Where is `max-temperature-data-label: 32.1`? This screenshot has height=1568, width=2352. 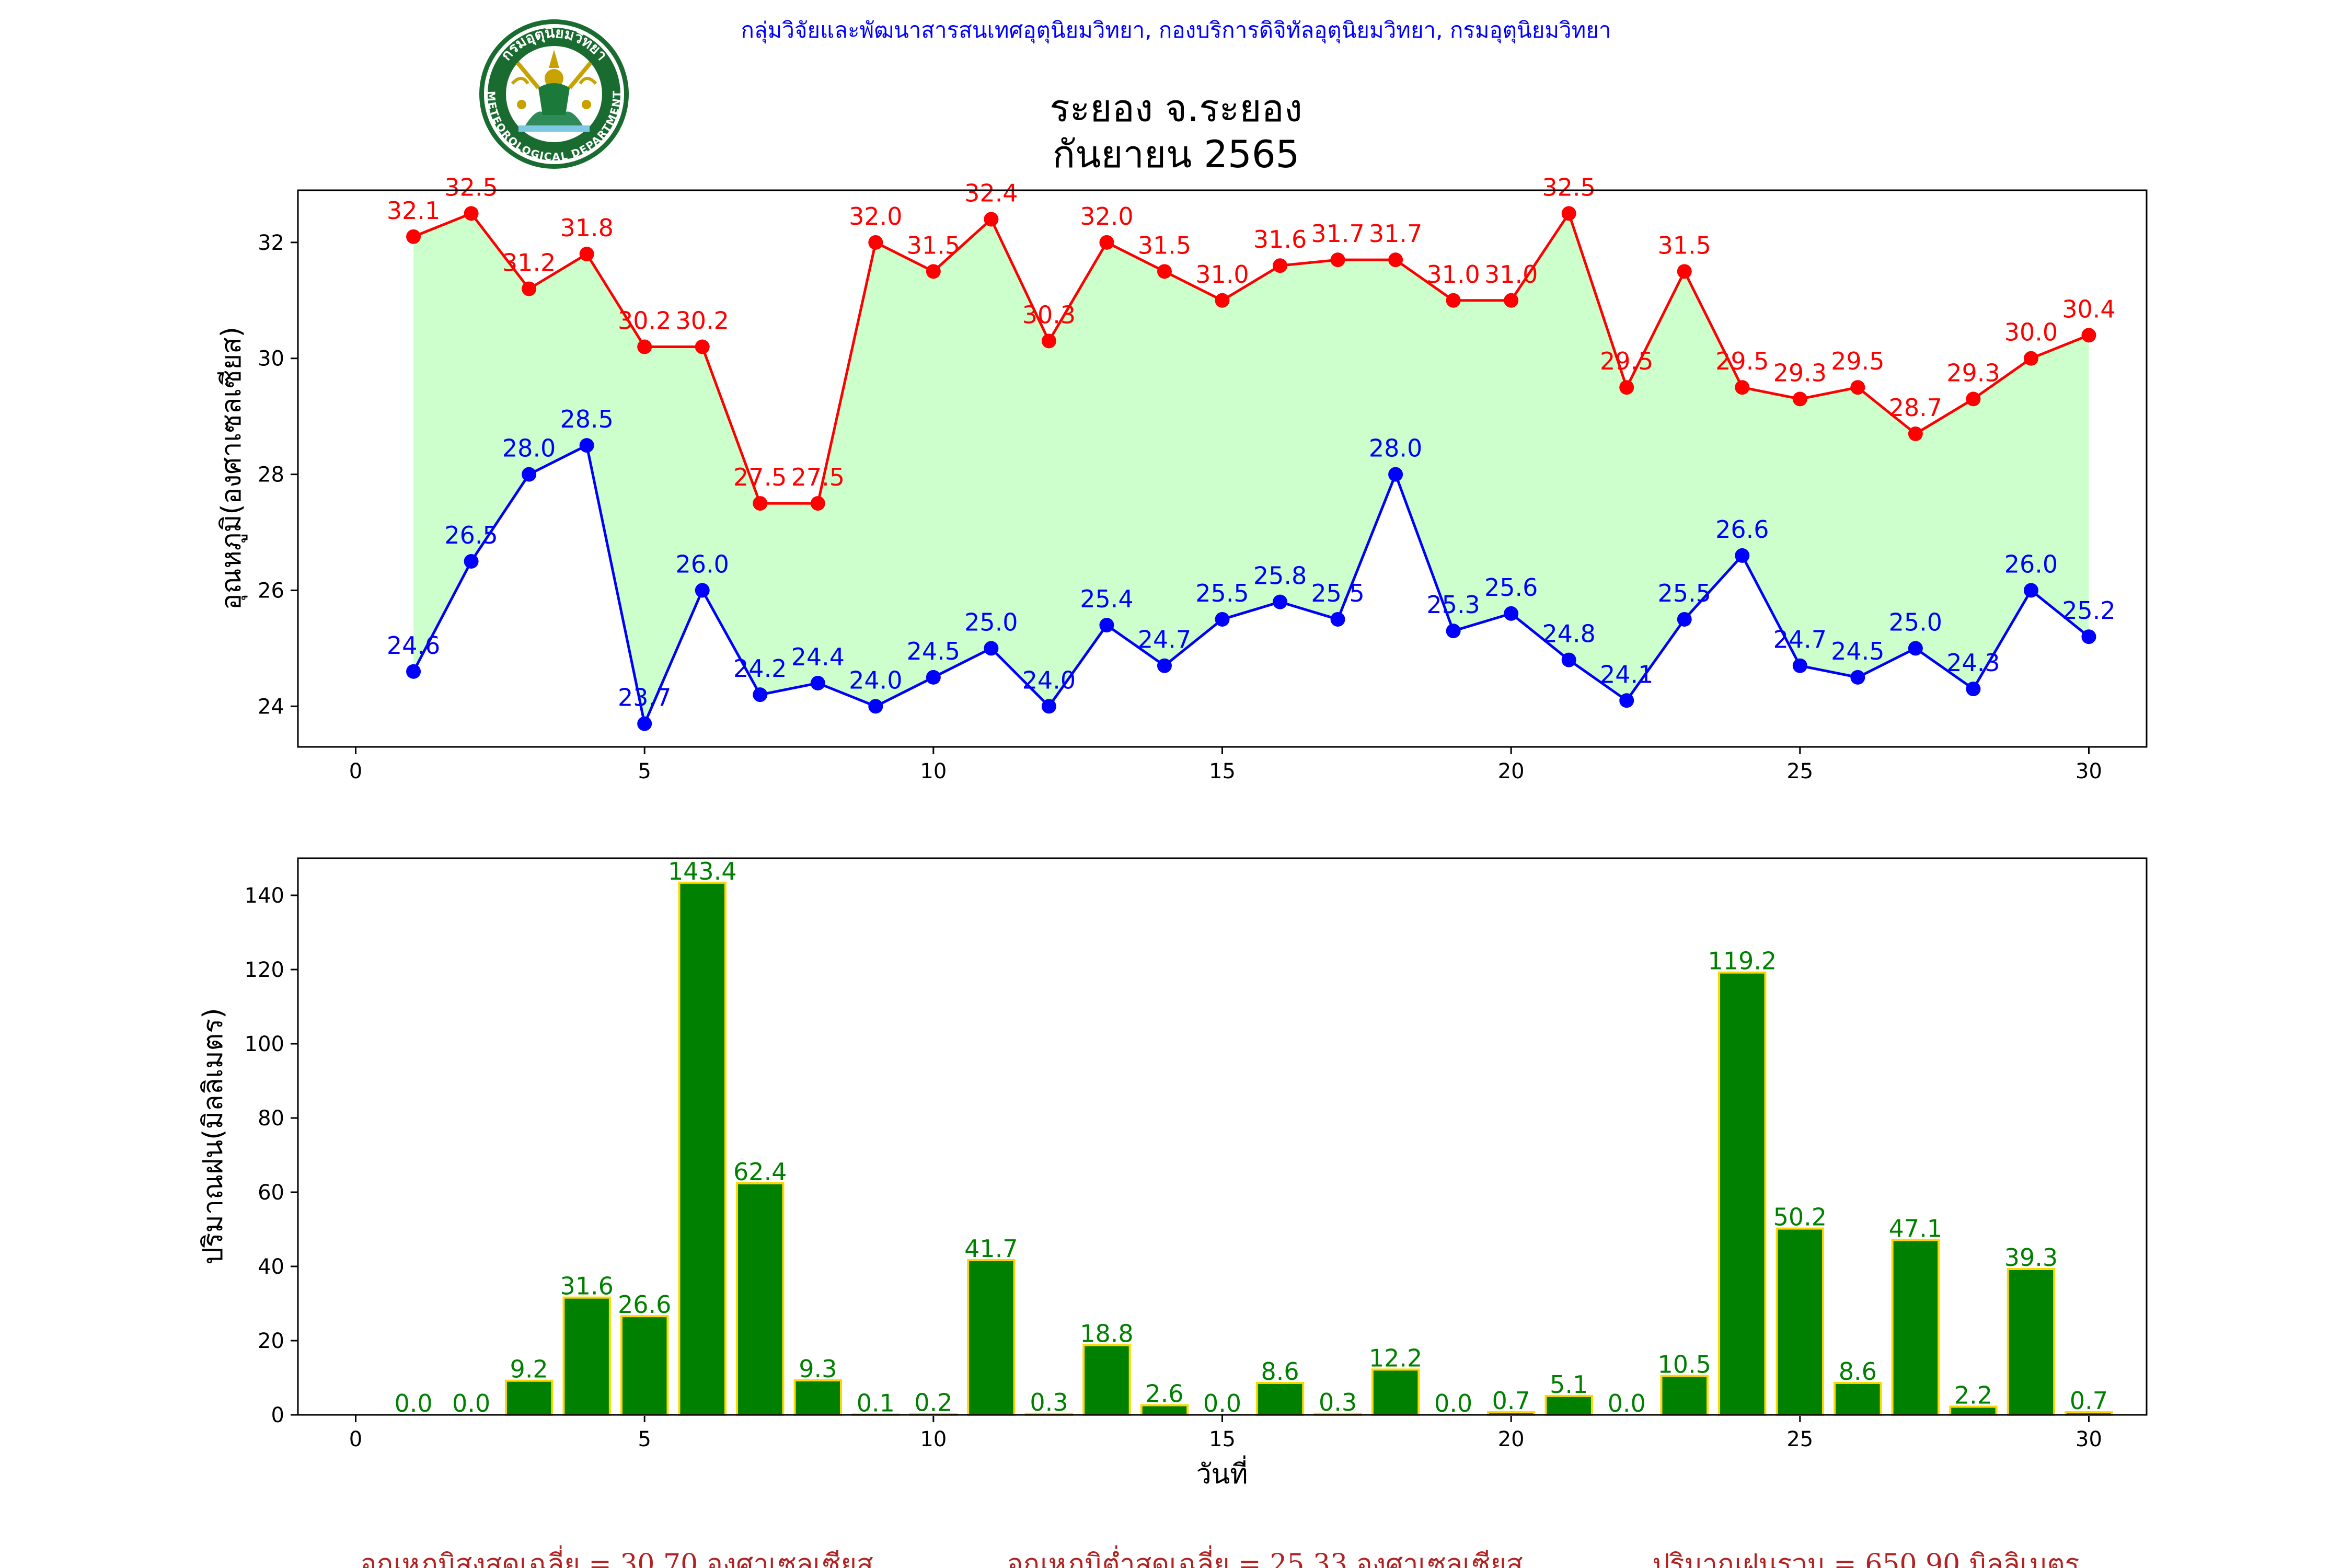 max-temperature-data-label: 32.1 is located at coordinates (413, 211).